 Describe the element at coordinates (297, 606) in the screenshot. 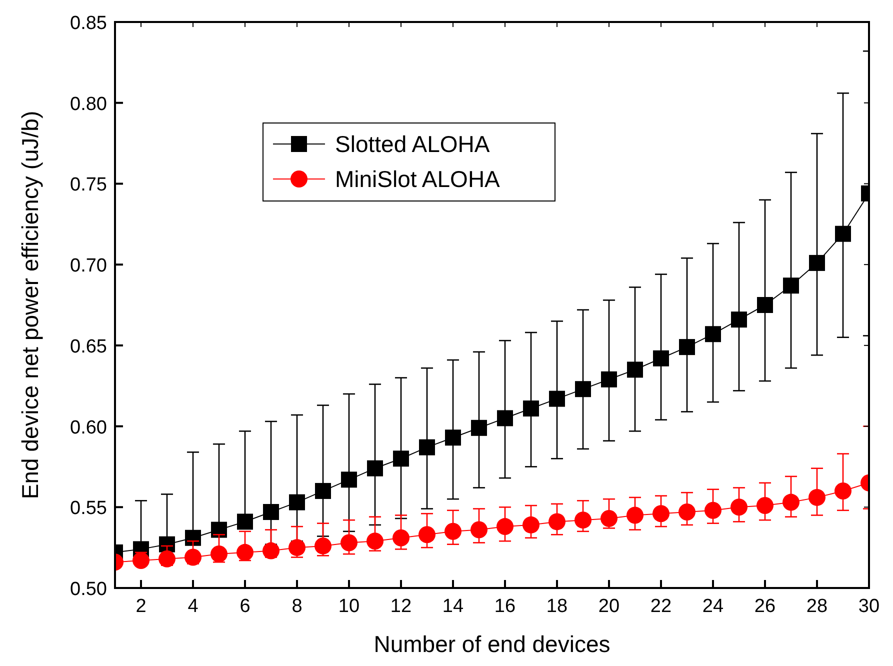

I see `x-tick-label: 8` at that location.